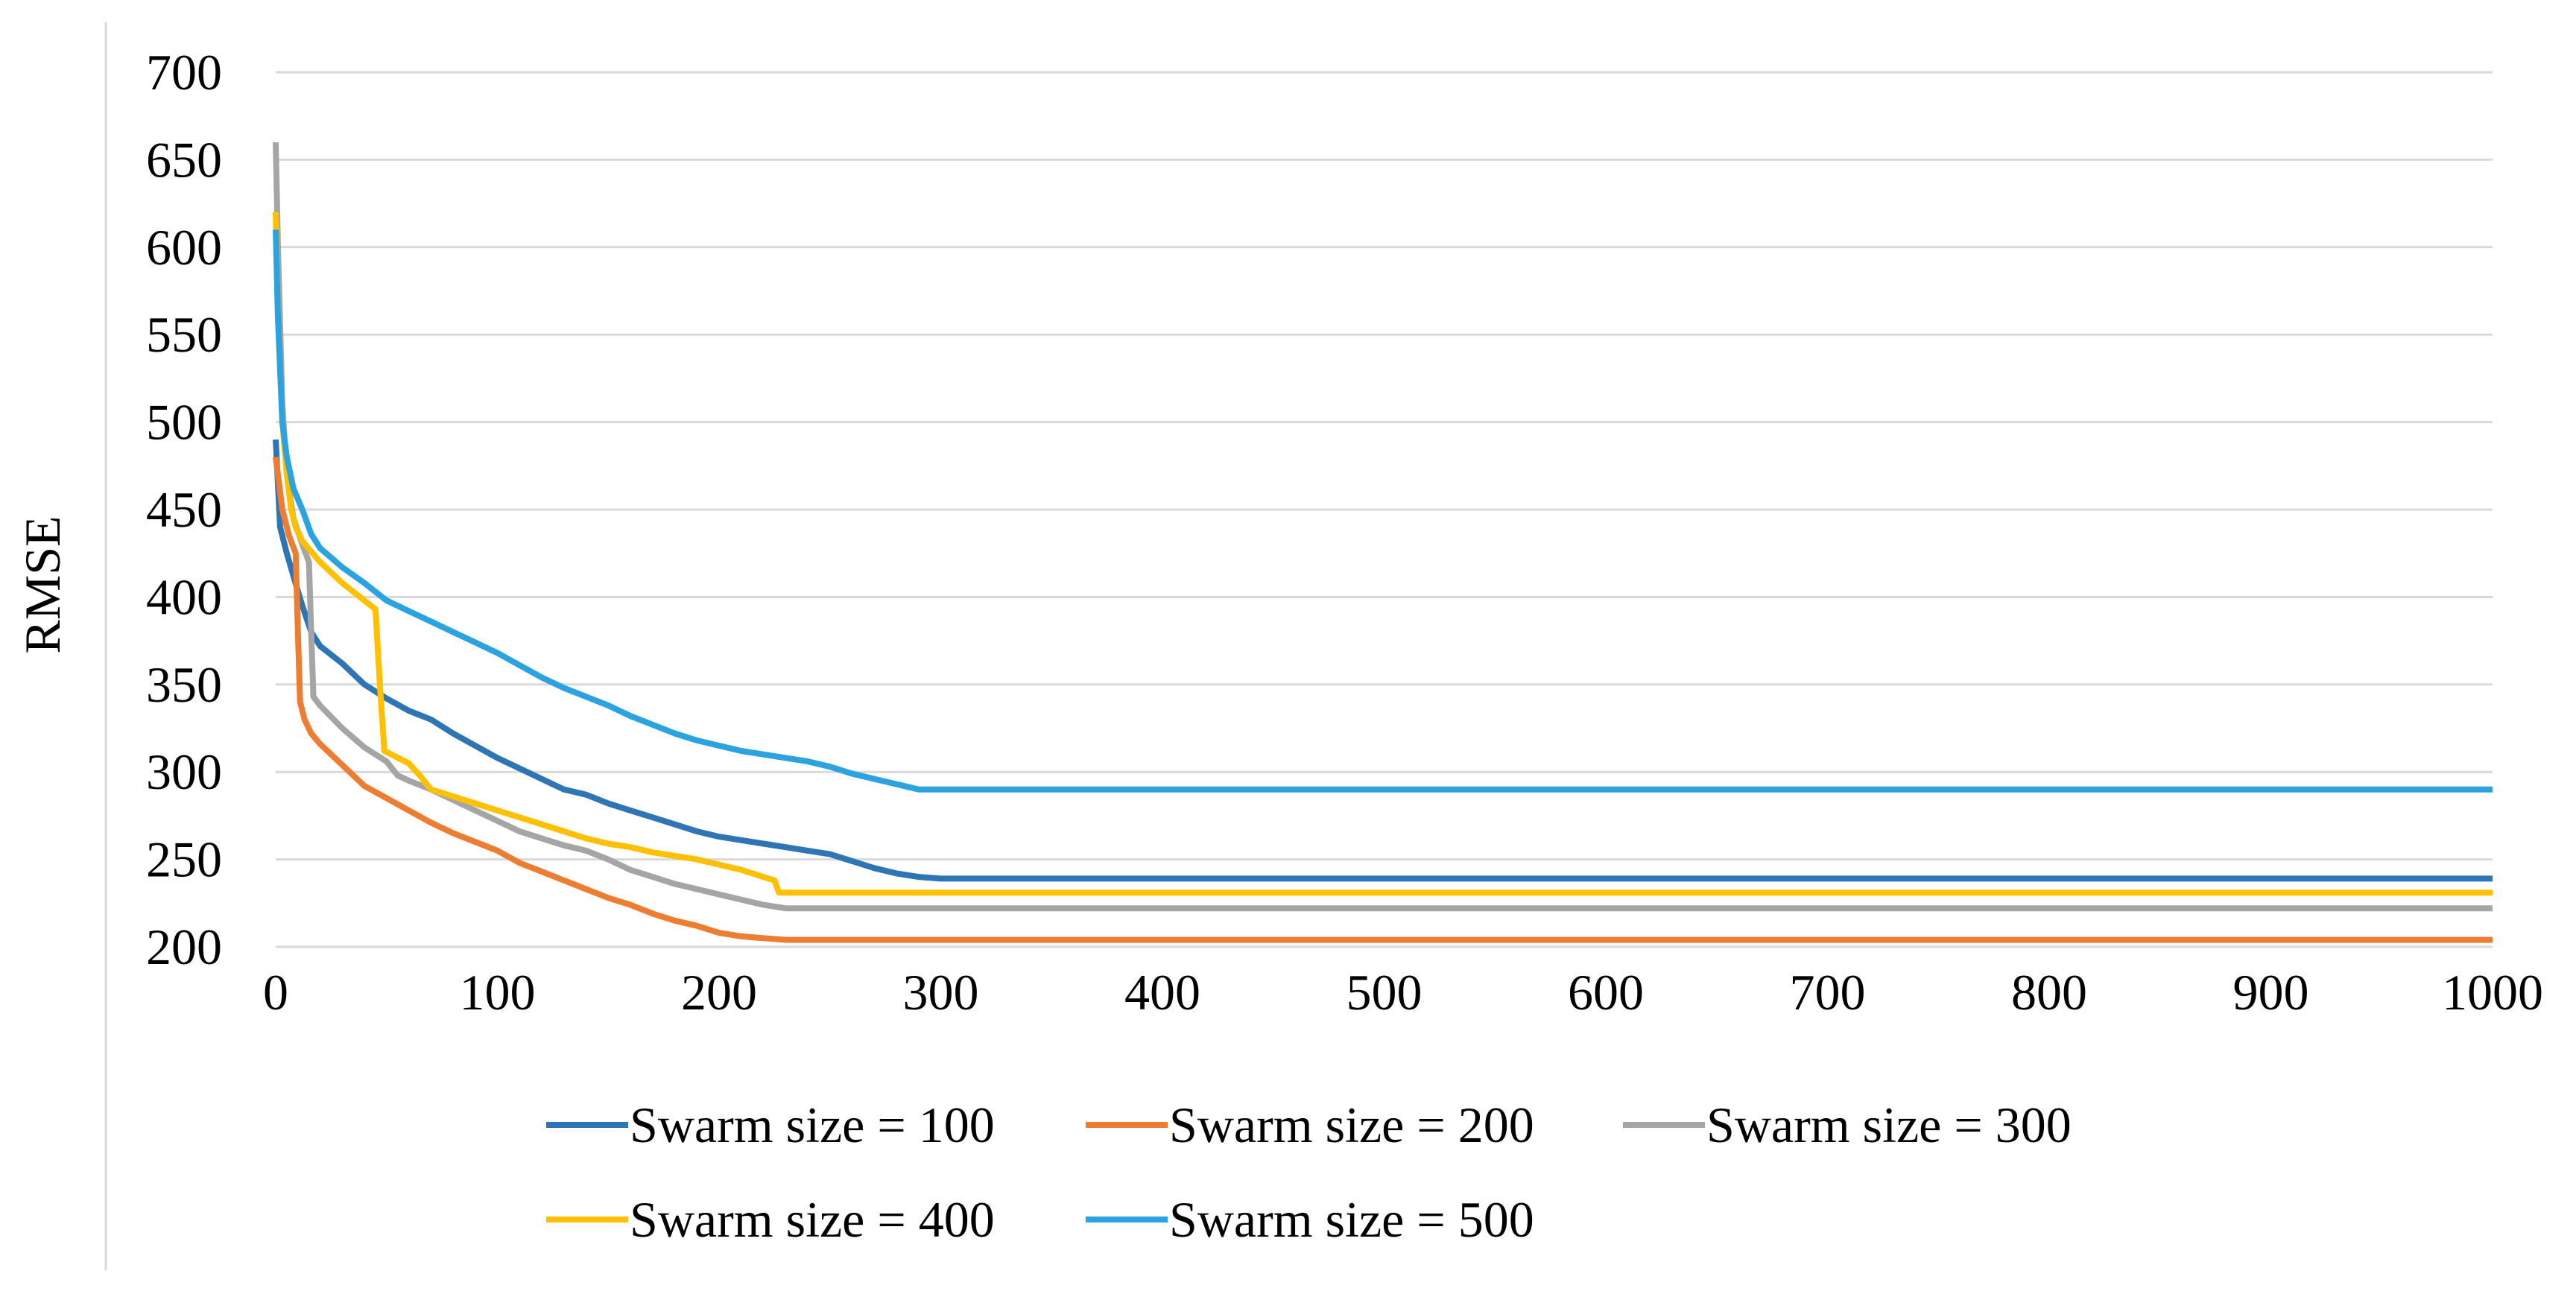  What do you see at coordinates (184, 159) in the screenshot?
I see `y-tick-label-650: 650` at bounding box center [184, 159].